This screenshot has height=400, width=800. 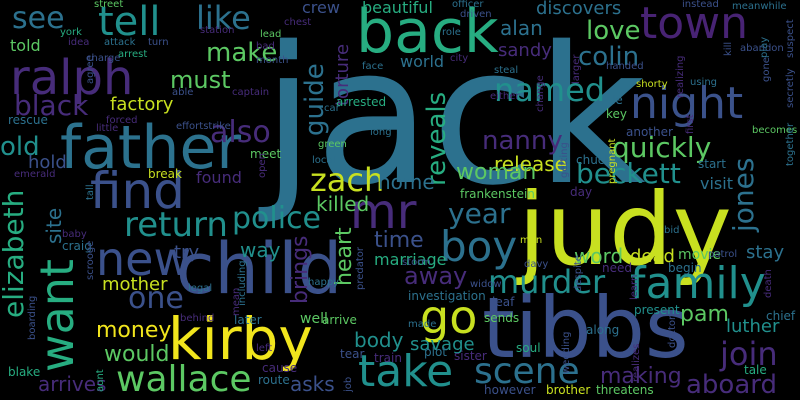 What do you see at coordinates (332, 108) in the screenshot?
I see `word-car: car` at bounding box center [332, 108].